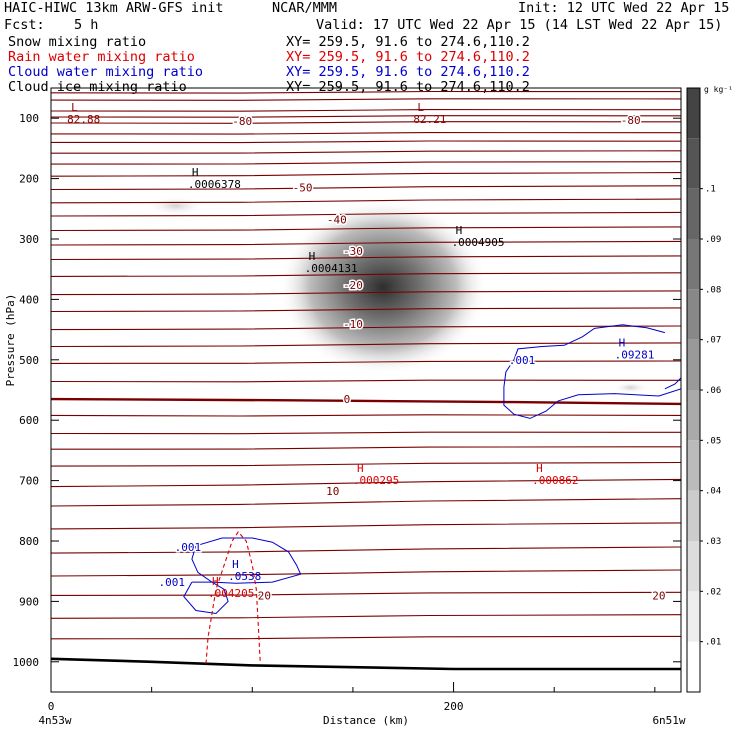  Describe the element at coordinates (718, 89) in the screenshot. I see `colorbar-unit: g kg⁻¹` at that location.